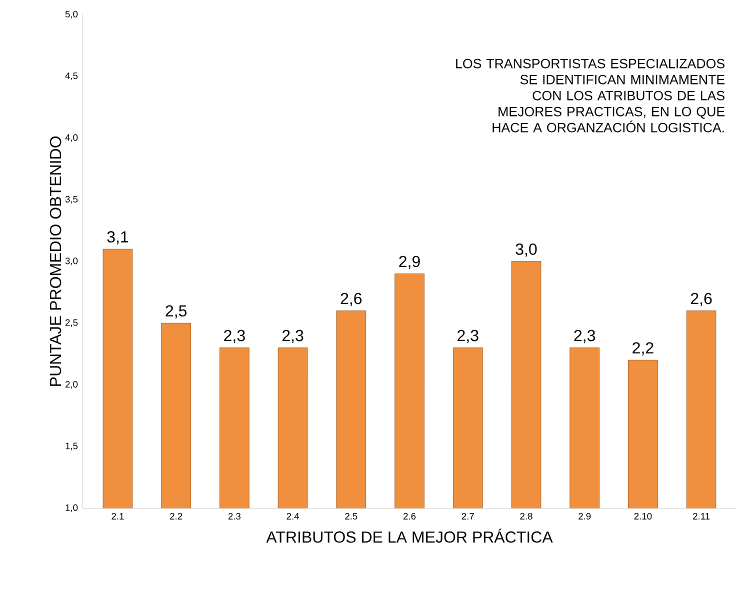 The width and height of the screenshot is (743, 602). What do you see at coordinates (71, 324) in the screenshot?
I see `y-tick-label: 2,5` at bounding box center [71, 324].